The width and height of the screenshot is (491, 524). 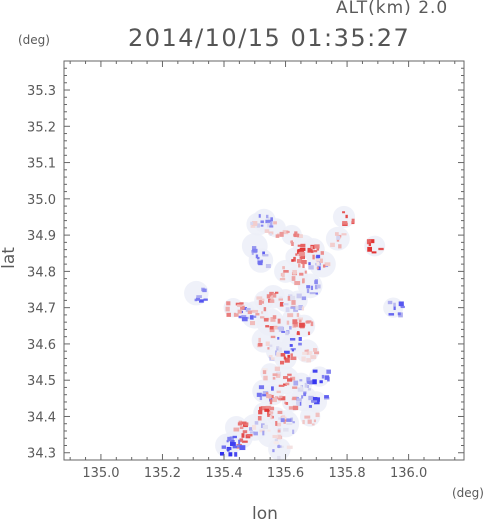 What do you see at coordinates (344, 217) in the screenshot?
I see `background-echo` at bounding box center [344, 217].